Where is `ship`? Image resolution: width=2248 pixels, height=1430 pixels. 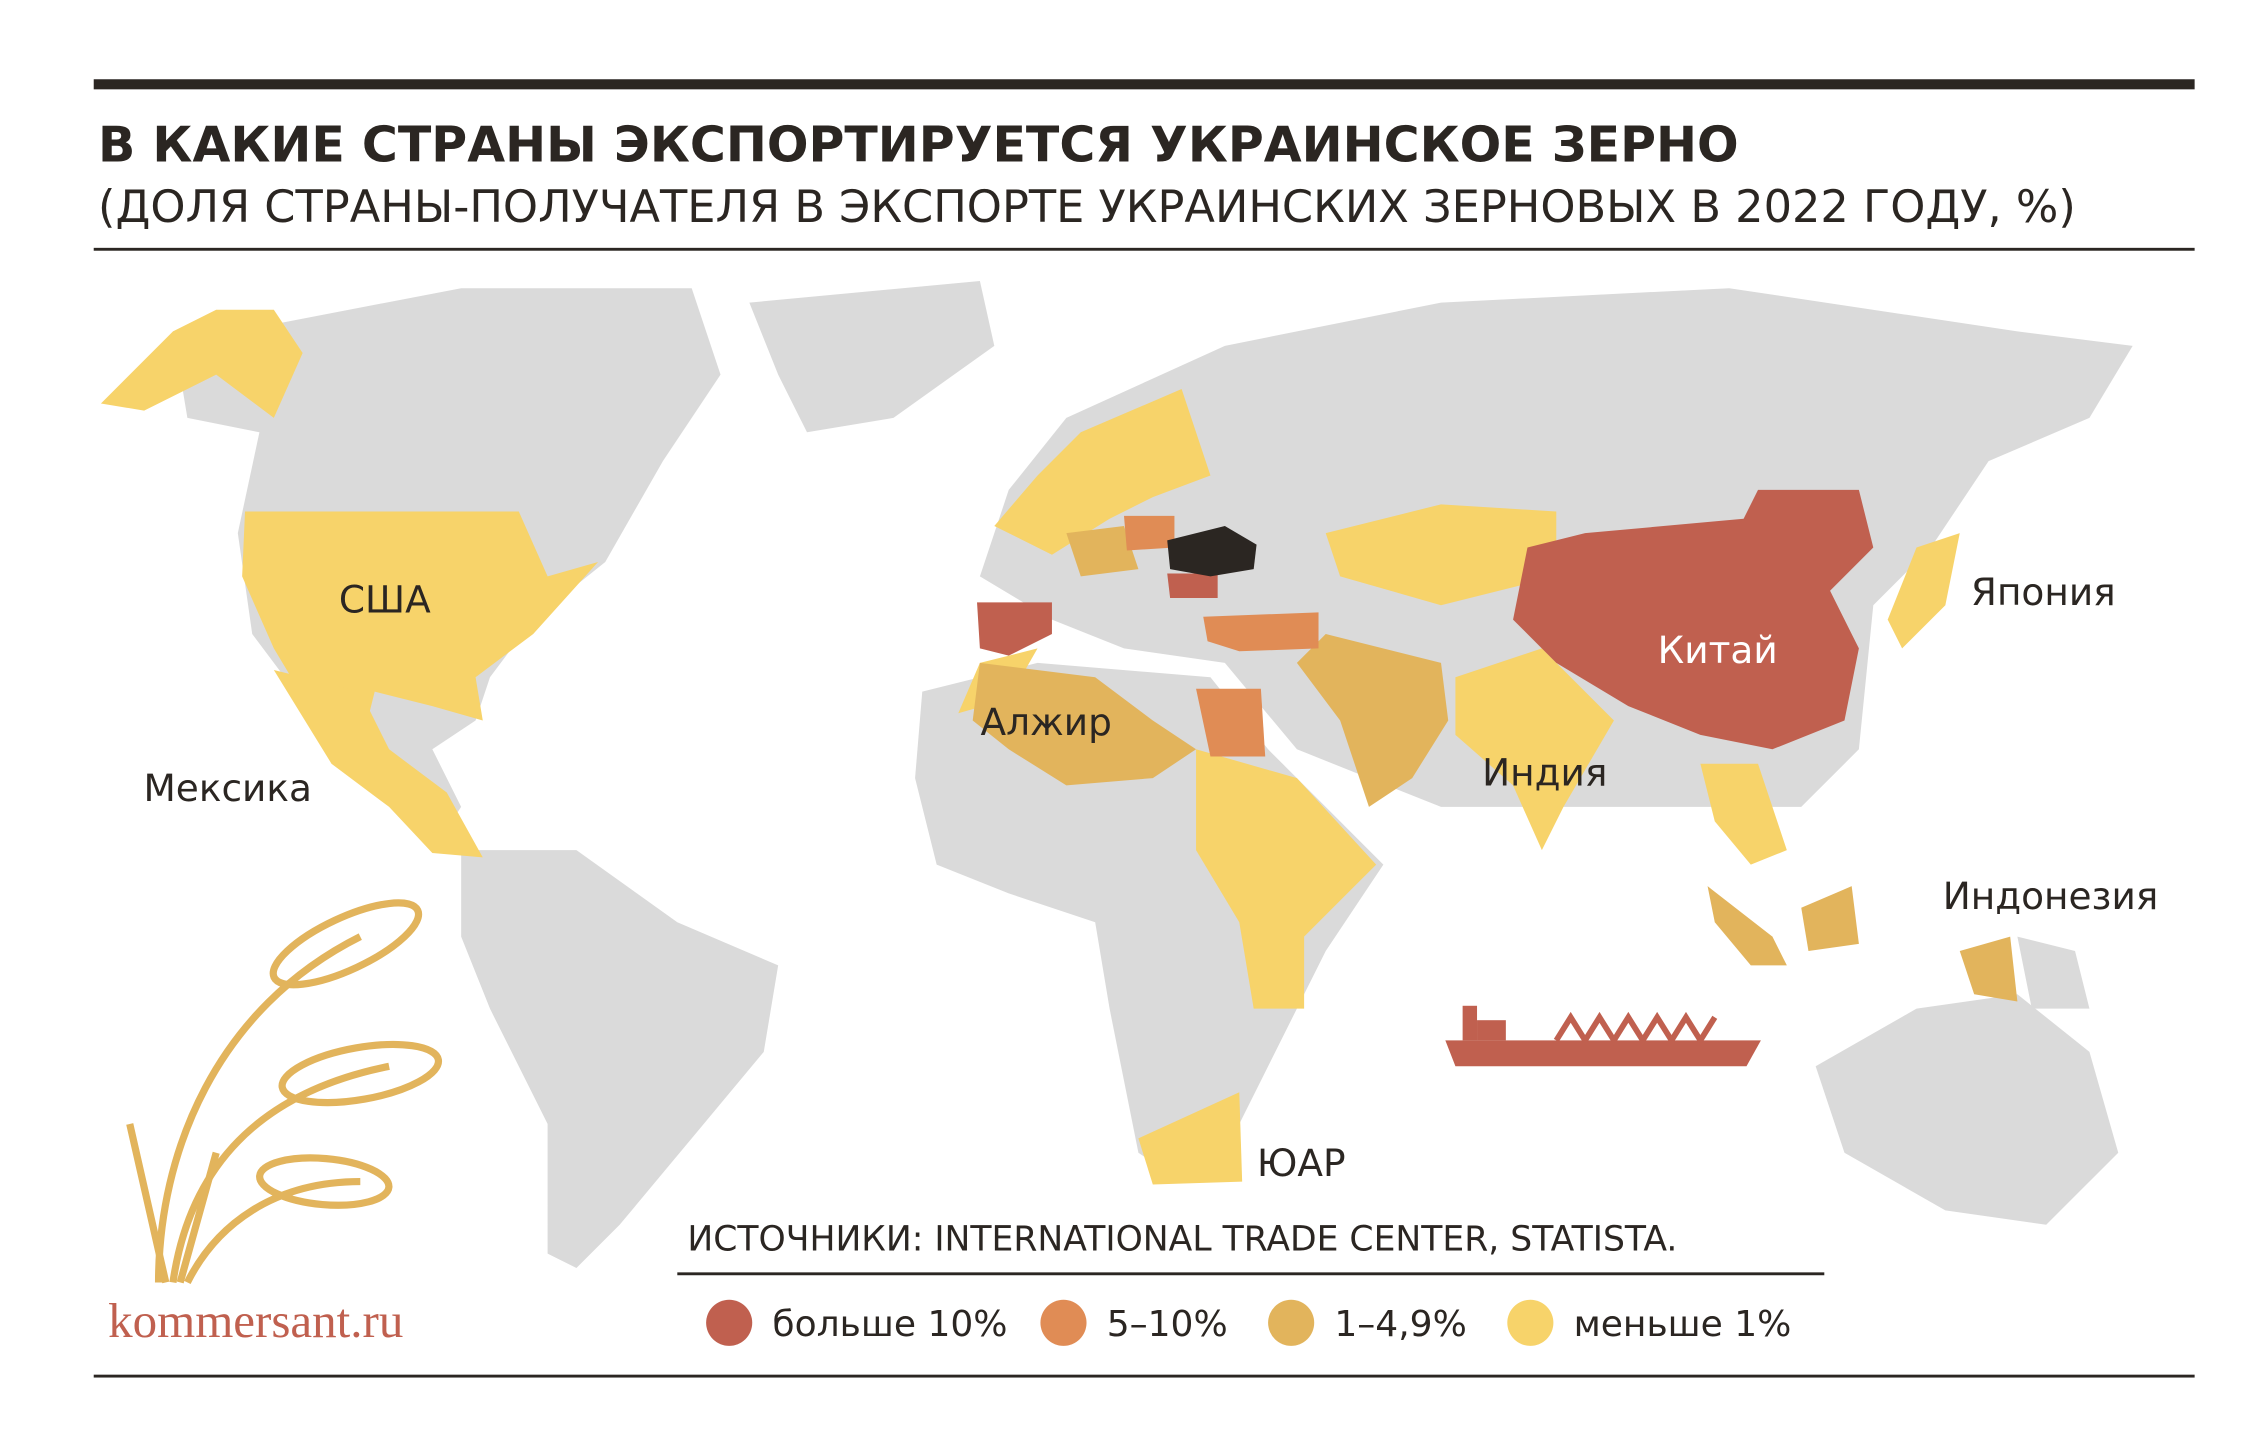 ship is located at coordinates (1603, 1036).